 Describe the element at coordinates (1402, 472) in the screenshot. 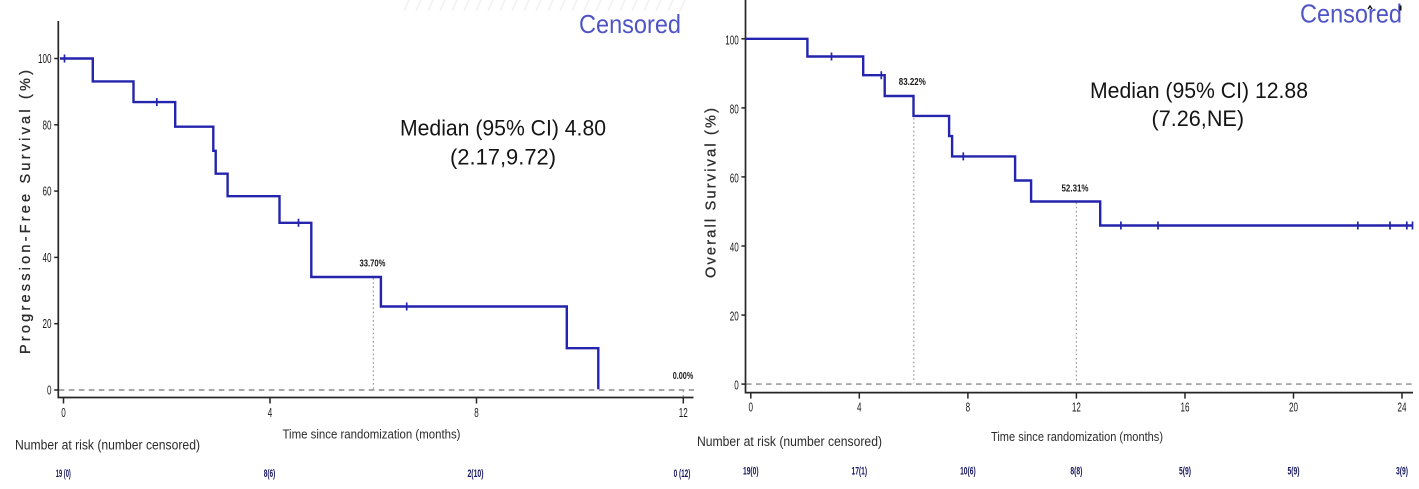

I see `svg-text: 3(9)` at that location.